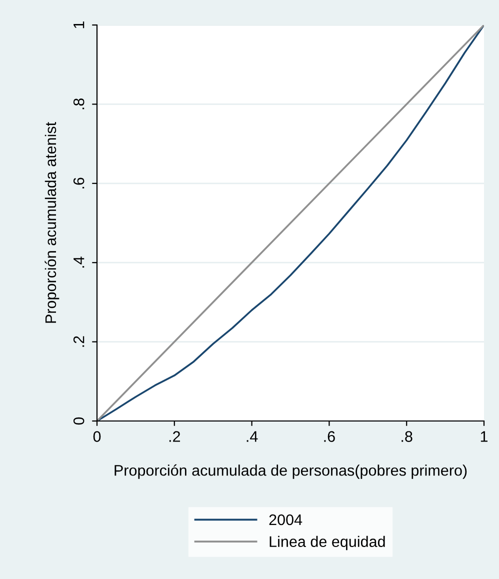 This screenshot has width=499, height=579. Describe the element at coordinates (407, 436) in the screenshot. I see `x-tick-label: .8` at that location.